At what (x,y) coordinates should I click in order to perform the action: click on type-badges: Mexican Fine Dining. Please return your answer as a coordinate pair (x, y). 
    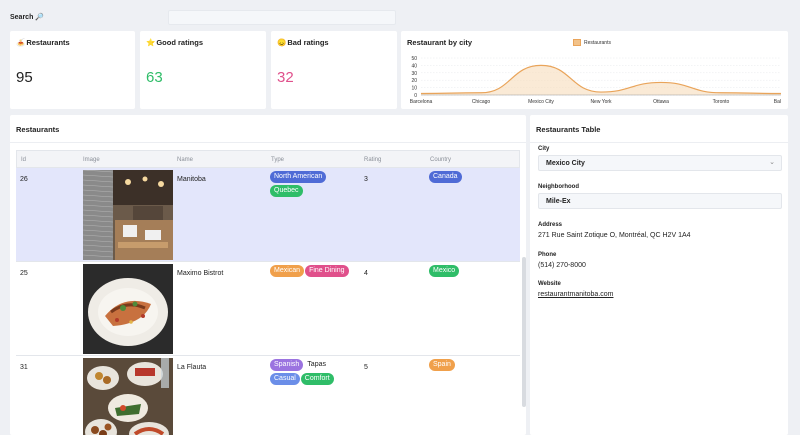
    Looking at the image, I should click on (314, 272).